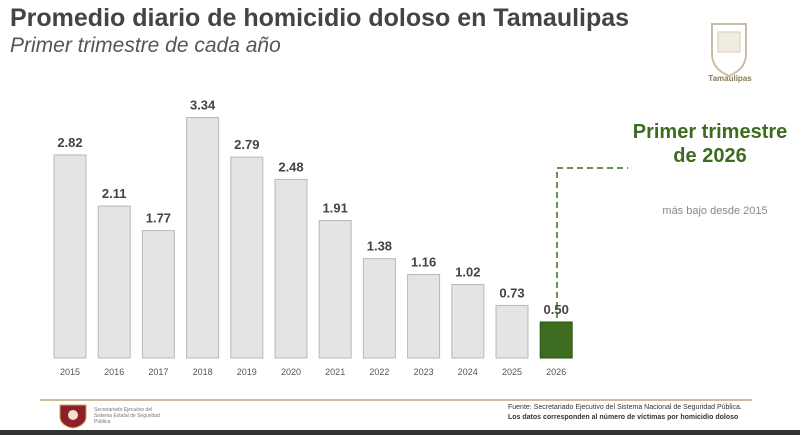 The image size is (800, 435). I want to click on bar-2017, so click(158, 294).